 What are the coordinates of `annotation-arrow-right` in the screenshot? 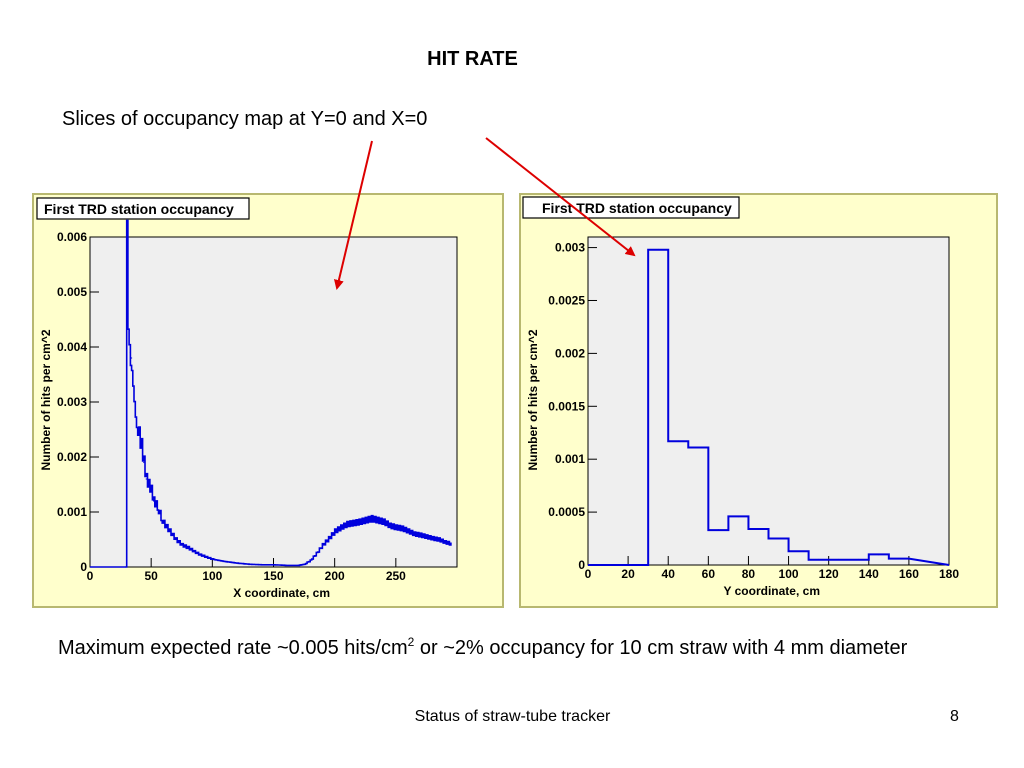 It's located at (560, 197).